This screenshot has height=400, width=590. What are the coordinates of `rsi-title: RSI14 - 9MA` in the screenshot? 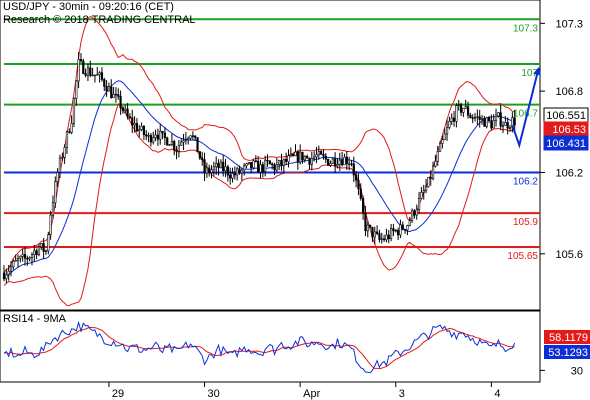 It's located at (35, 319).